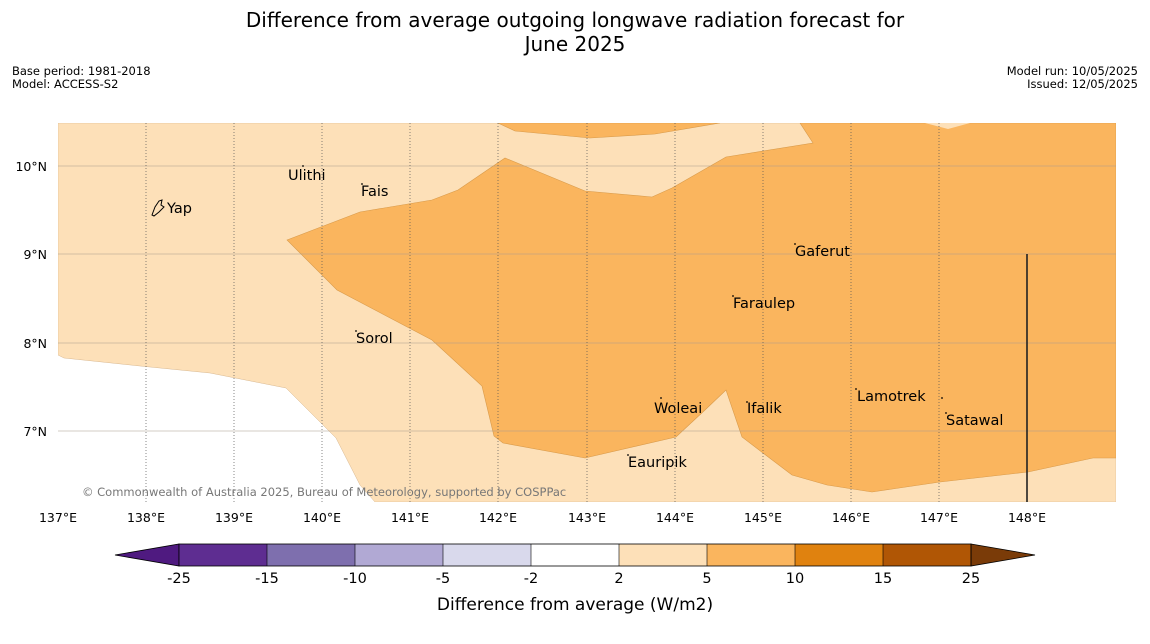 Image resolution: width=1150 pixels, height=644 pixels. What do you see at coordinates (763, 517) in the screenshot?
I see `lon-label: 145°E` at bounding box center [763, 517].